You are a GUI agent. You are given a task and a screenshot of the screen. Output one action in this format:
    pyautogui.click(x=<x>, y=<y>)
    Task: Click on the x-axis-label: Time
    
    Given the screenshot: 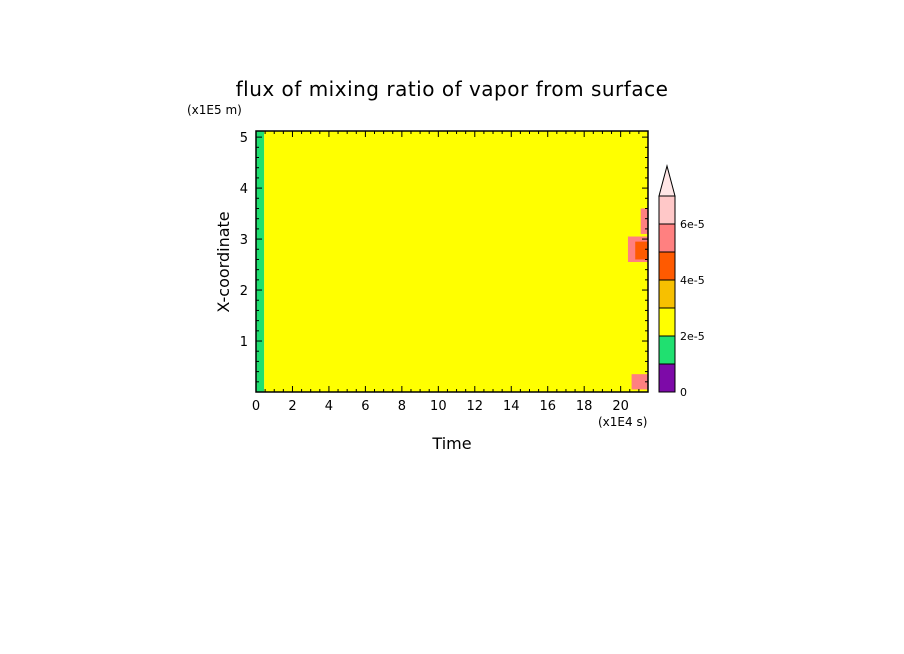 What is the action you would take?
    pyautogui.click(x=451, y=443)
    